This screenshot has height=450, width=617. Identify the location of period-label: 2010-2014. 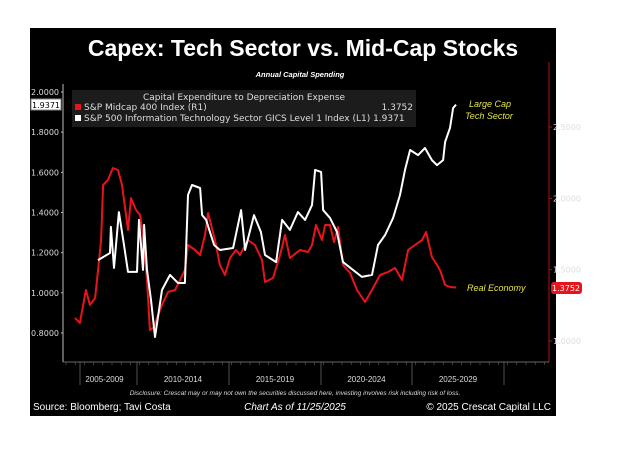
(183, 379).